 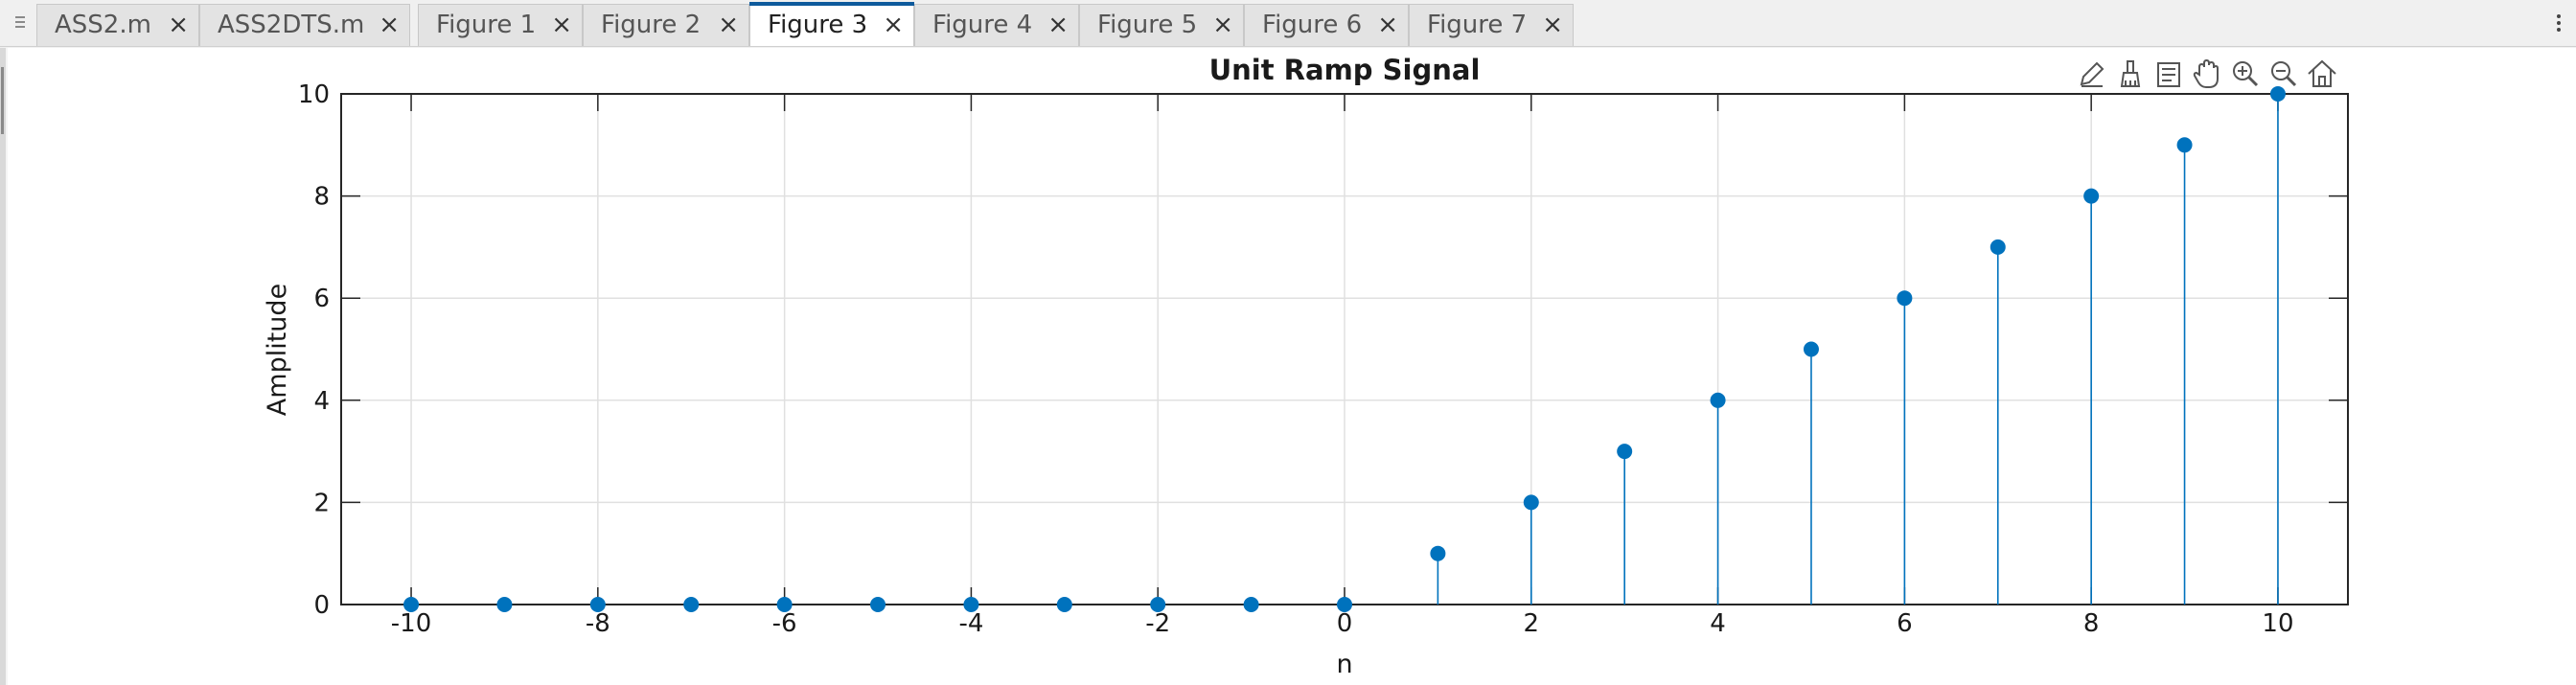 What do you see at coordinates (1532, 623) in the screenshot?
I see `x-tick-label: 2` at bounding box center [1532, 623].